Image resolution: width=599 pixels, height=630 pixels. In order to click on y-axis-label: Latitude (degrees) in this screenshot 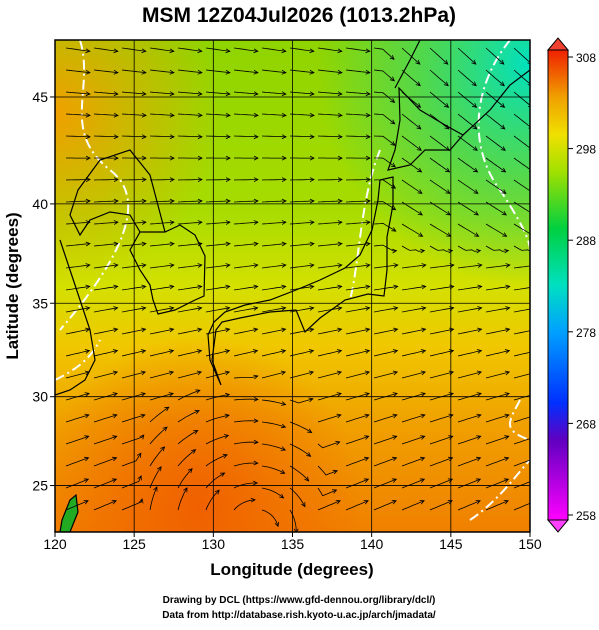, I will do `click(12, 285)`.